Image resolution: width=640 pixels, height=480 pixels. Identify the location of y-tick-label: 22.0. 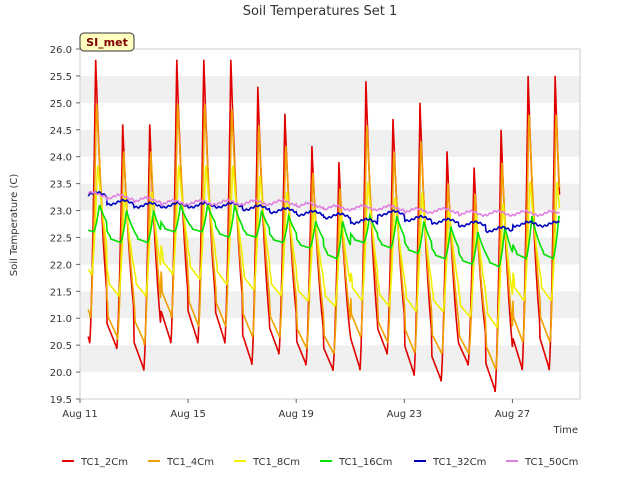
(61, 265).